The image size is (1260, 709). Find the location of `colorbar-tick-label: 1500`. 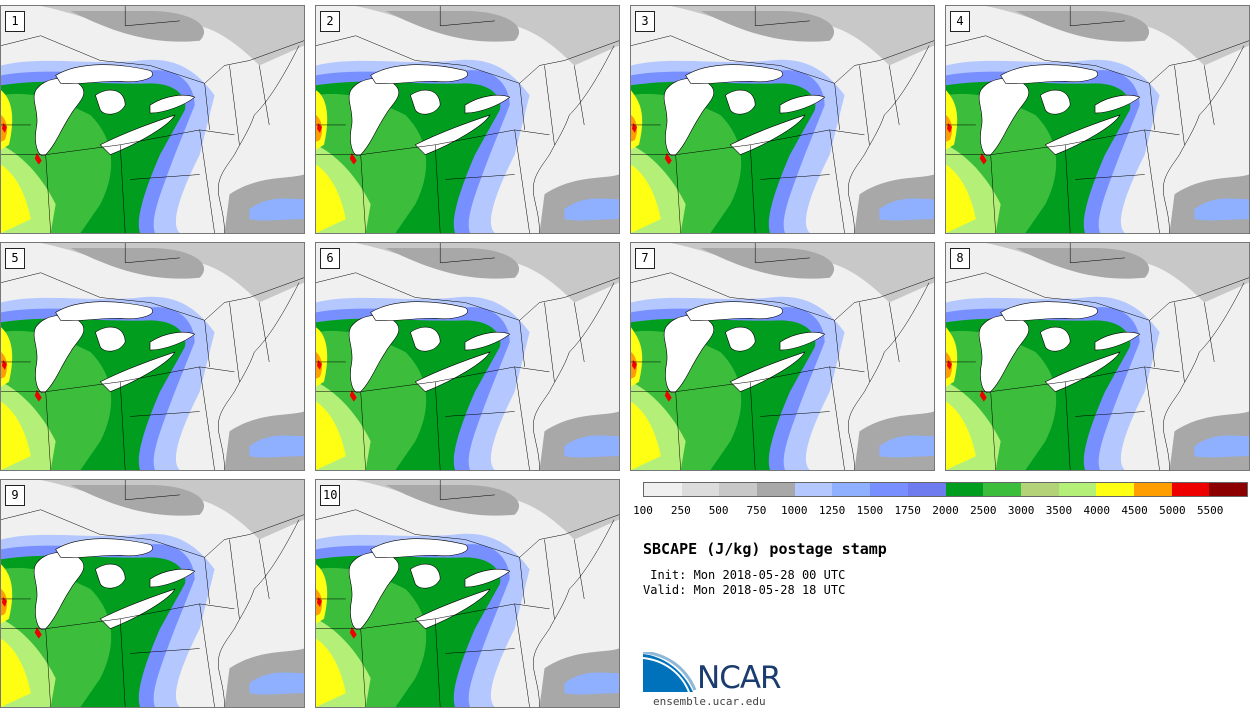

colorbar-tick-label: 1500 is located at coordinates (870, 510).